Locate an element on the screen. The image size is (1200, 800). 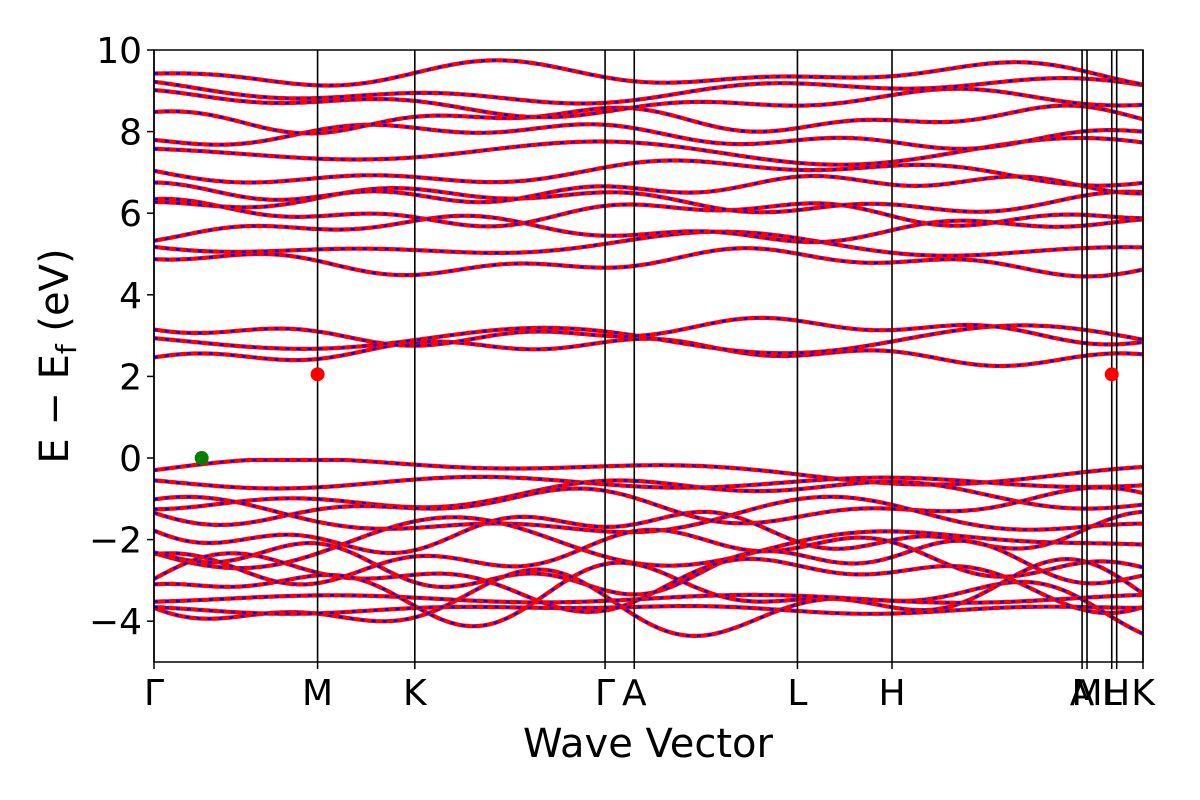
y-tick-label: 2 is located at coordinates (130, 377).